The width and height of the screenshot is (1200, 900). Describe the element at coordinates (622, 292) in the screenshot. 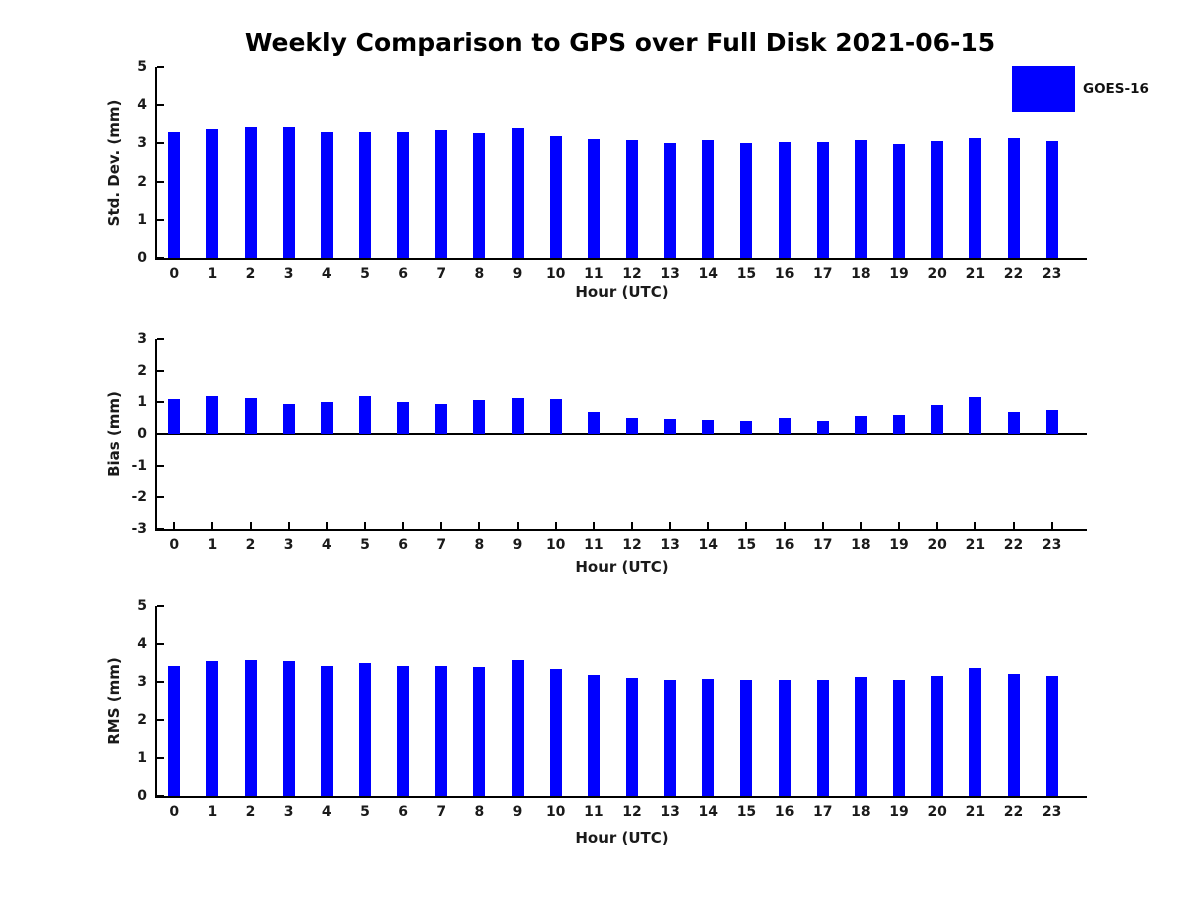

I see `x-axis-label-top: Hour (UTC)` at that location.